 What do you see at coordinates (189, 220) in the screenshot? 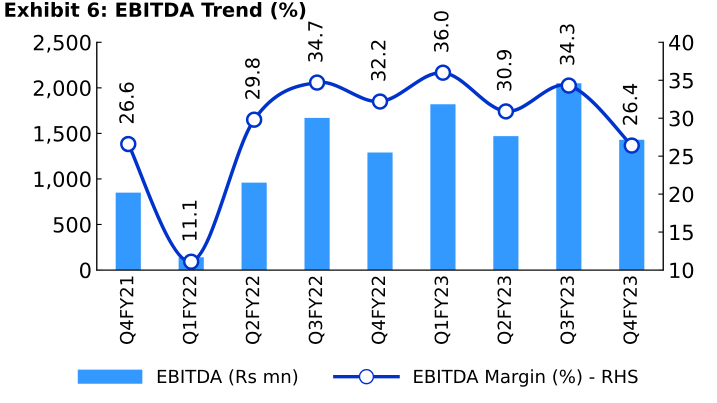
I see `data-label: 11.1` at bounding box center [189, 220].